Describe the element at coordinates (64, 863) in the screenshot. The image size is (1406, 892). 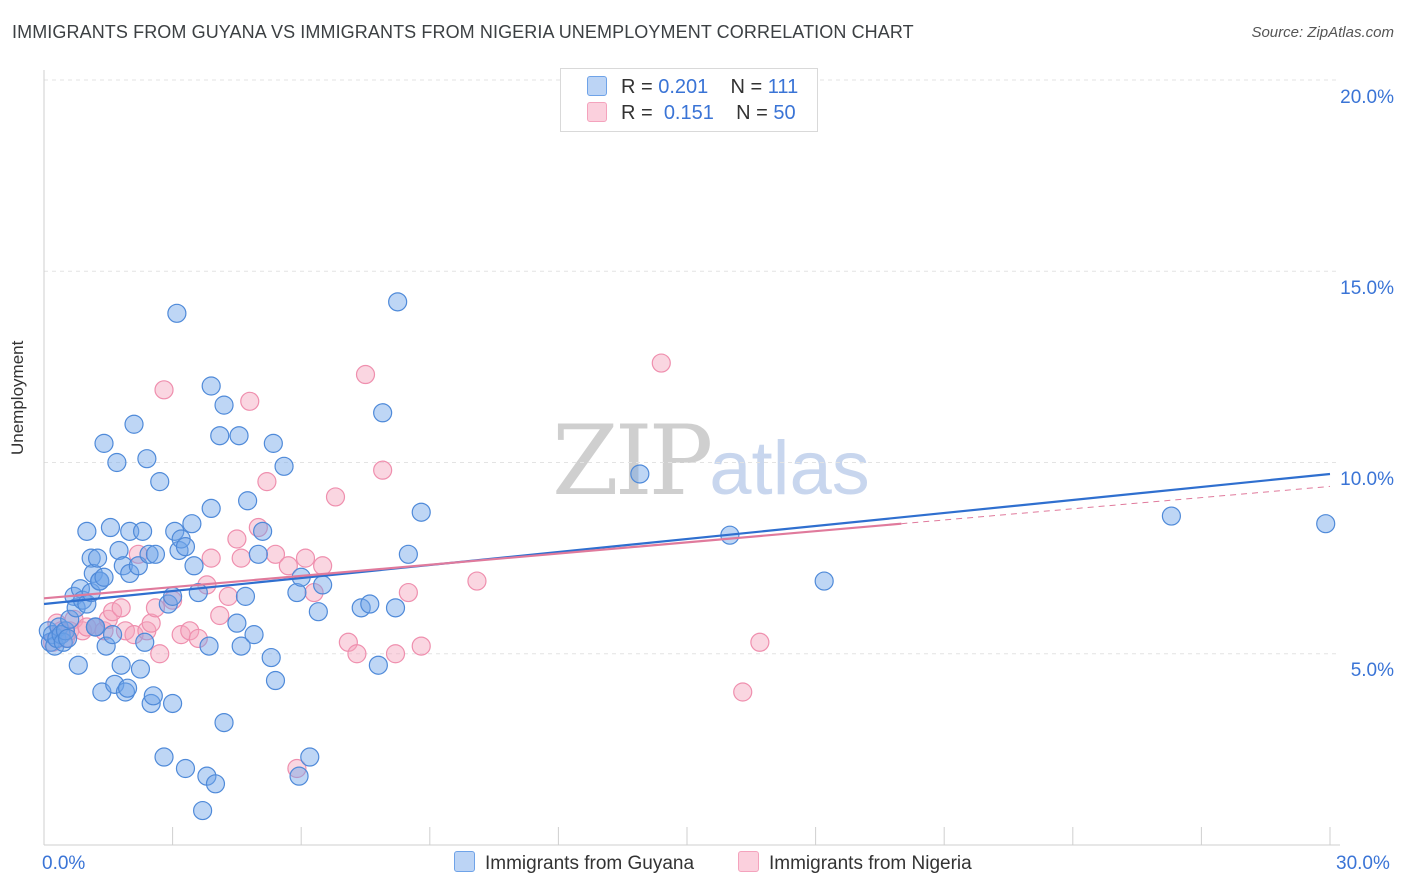
I see `x-tick-label-min: 0.0%` at that location.